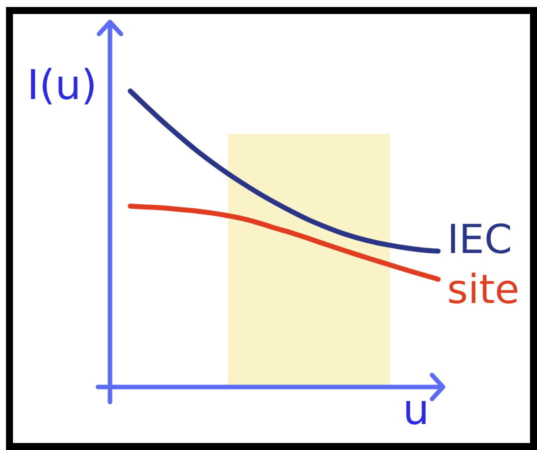 This screenshot has height=450, width=537. Describe the element at coordinates (416, 409) in the screenshot. I see `x-axis-title: u` at that location.